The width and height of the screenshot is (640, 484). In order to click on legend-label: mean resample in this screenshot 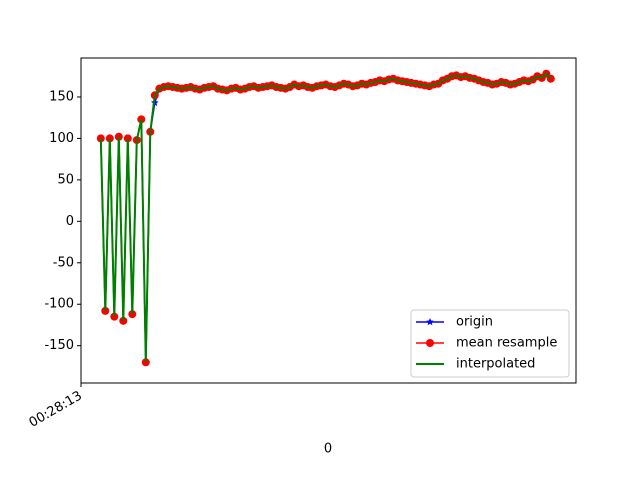, I will do `click(506, 343)`.